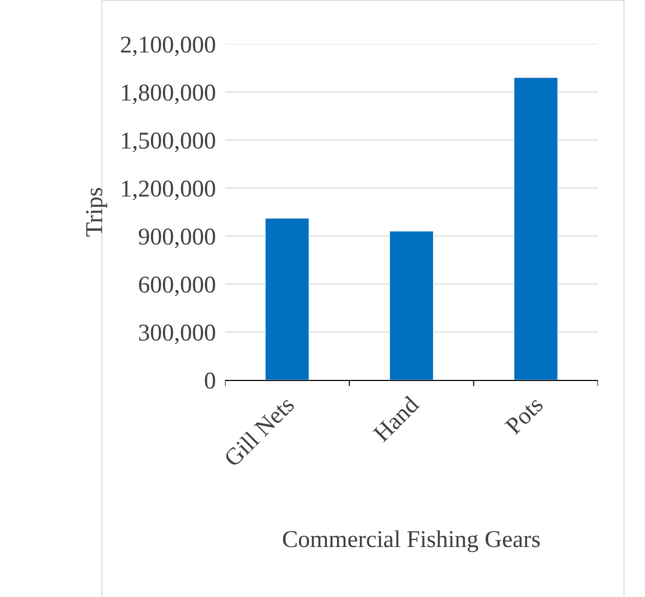  I want to click on y-tick-label: 1,200,000, so click(168, 189).